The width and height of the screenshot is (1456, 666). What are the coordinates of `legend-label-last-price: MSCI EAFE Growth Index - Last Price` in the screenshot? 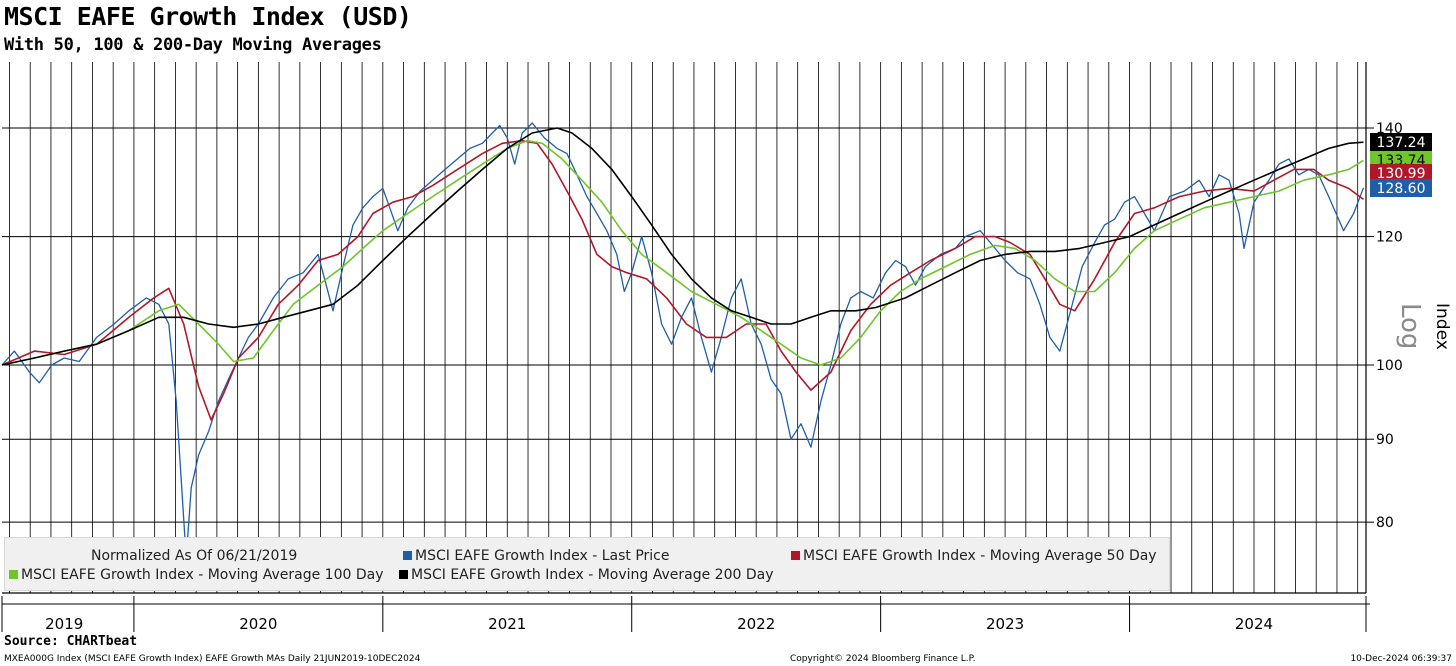 It's located at (542, 556).